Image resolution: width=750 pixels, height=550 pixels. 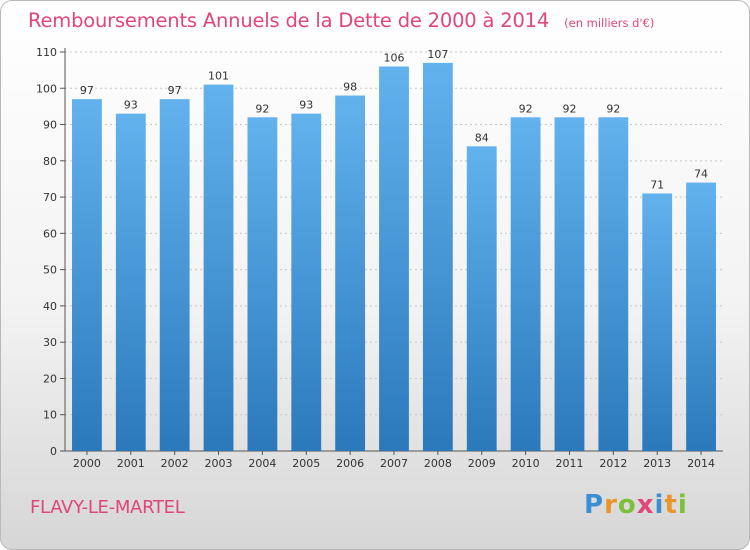 I want to click on y-tick-label: 30, so click(x=50, y=342).